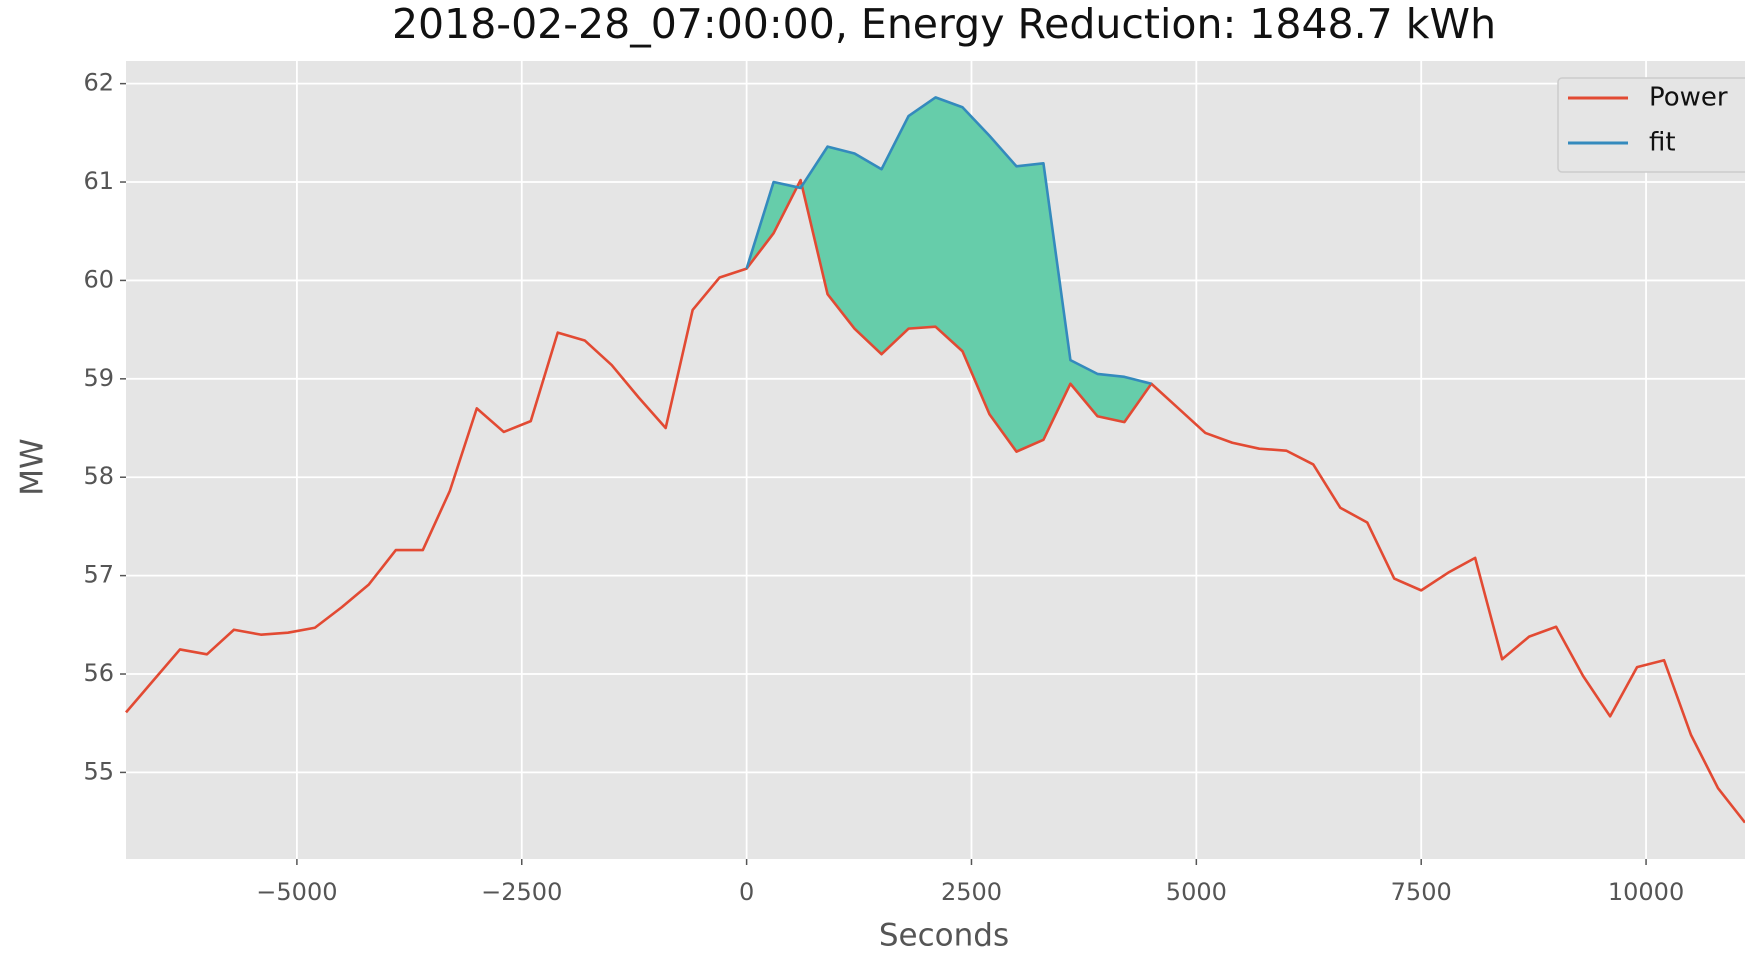 The image size is (1745, 956). Describe the element at coordinates (1196, 892) in the screenshot. I see `x-tick-label: 5000` at that location.